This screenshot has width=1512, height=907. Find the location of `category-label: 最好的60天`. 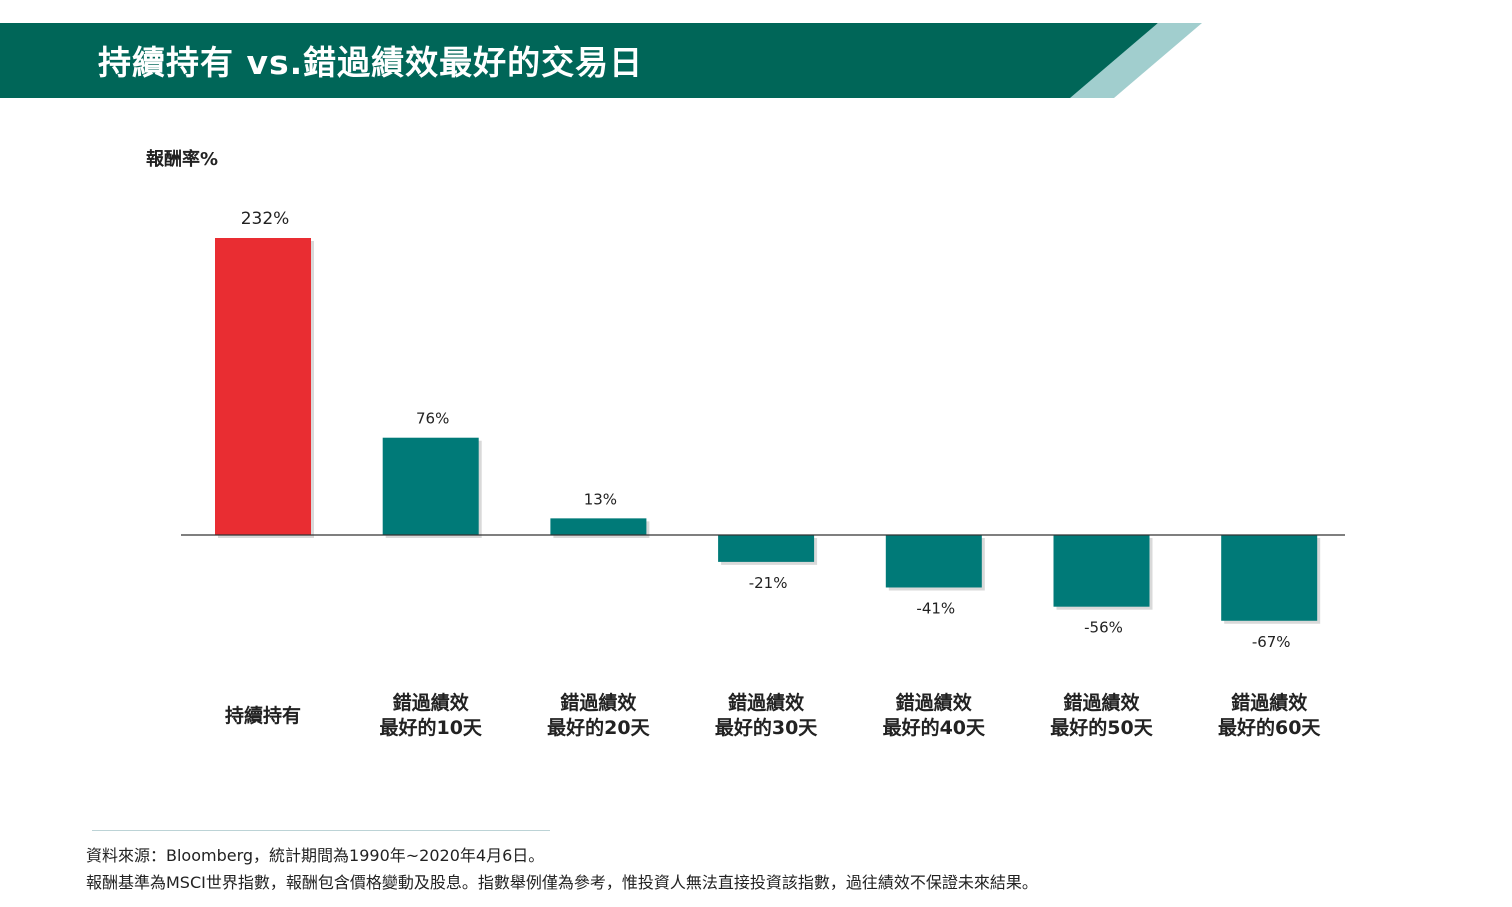

category-label: 最好的60天 is located at coordinates (1269, 727).